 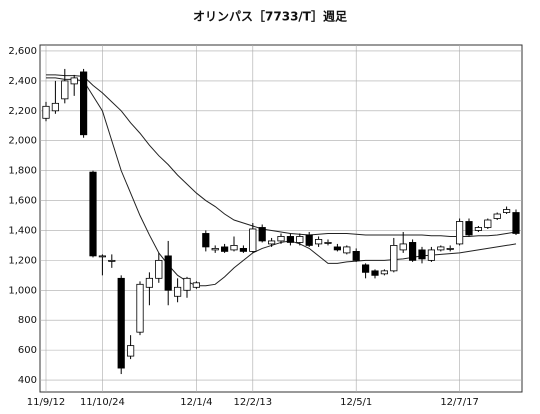 What do you see at coordinates (27, 380) in the screenshot?
I see `y-tick-label: 400` at bounding box center [27, 380].